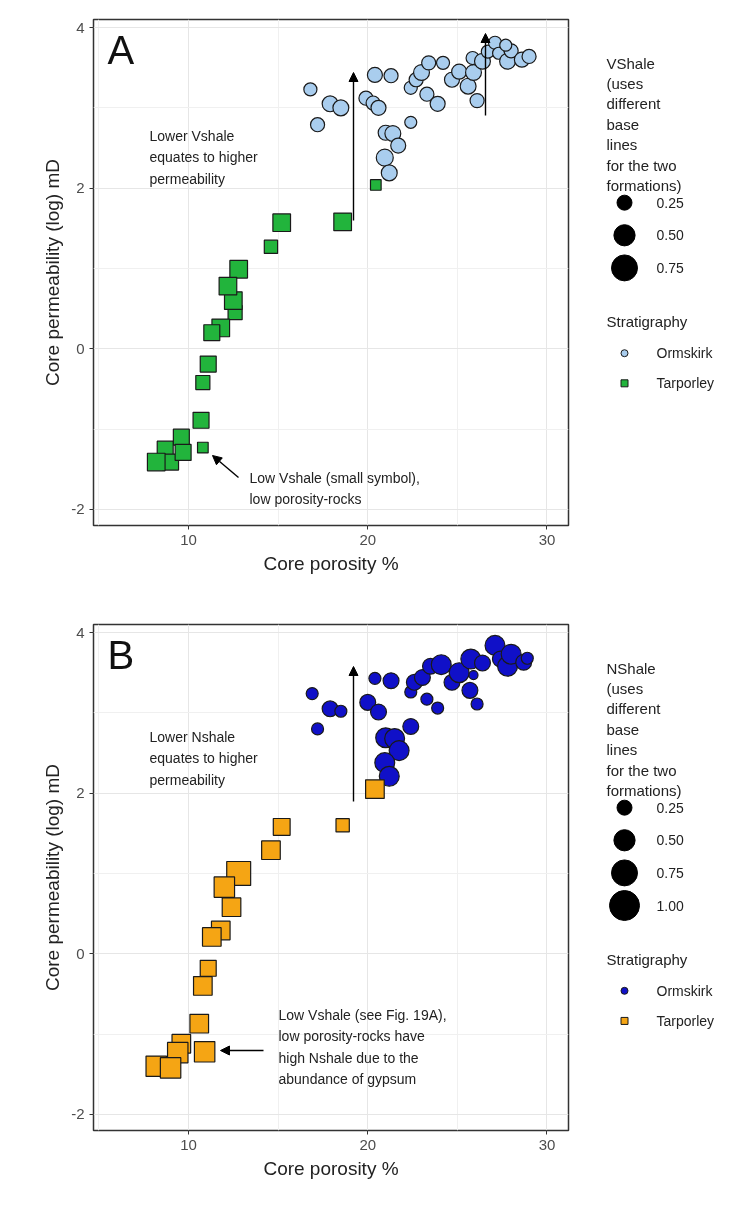  Describe the element at coordinates (644, 729) in the screenshot. I see `text: NShale (uses different base lines for the two formations)` at that location.